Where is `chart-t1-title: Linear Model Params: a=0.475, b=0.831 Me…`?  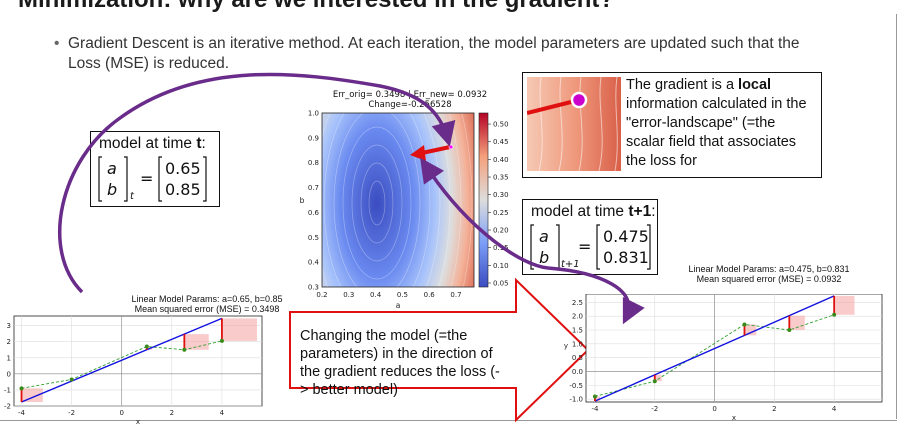 chart-t1-title: Linear Model Params: a=0.475, b=0.831 Me… is located at coordinates (769, 274).